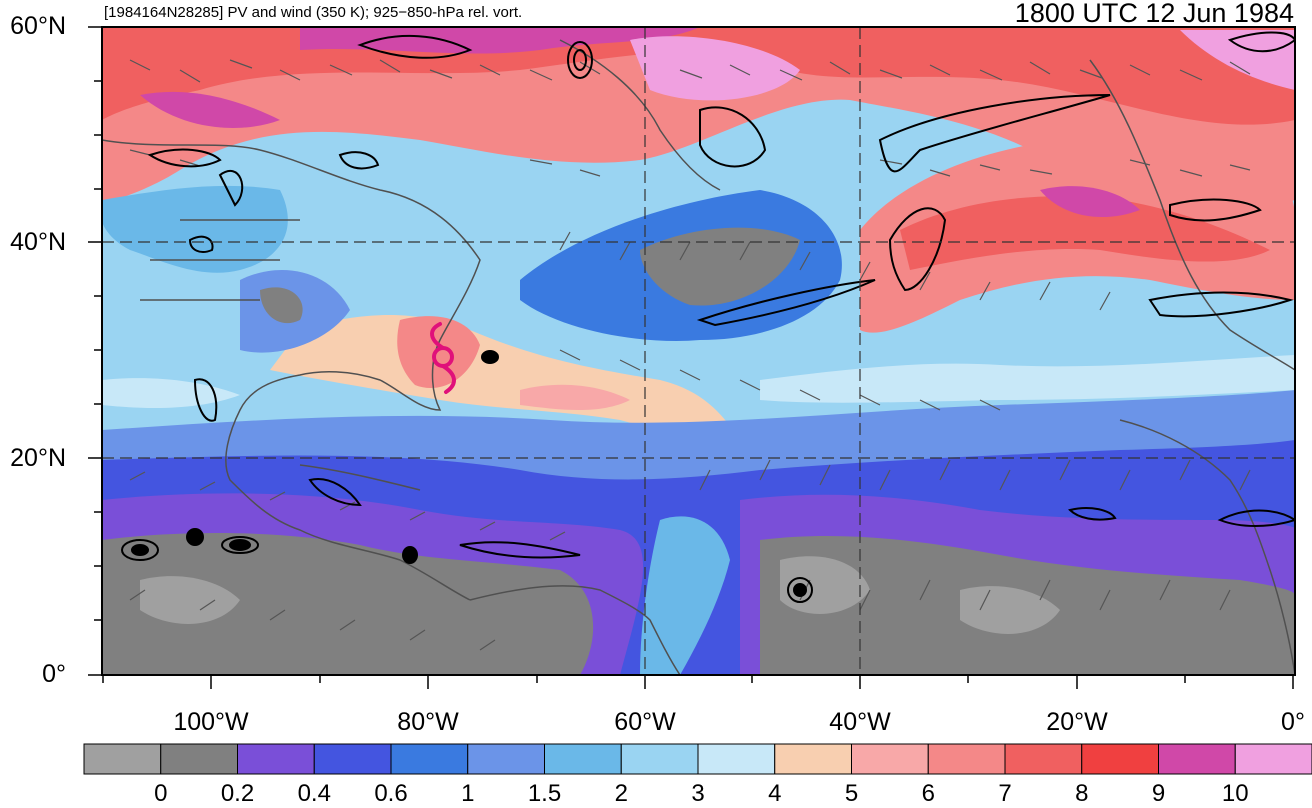  What do you see at coordinates (1235, 793) in the screenshot?
I see `colorbar-label: 10` at bounding box center [1235, 793].